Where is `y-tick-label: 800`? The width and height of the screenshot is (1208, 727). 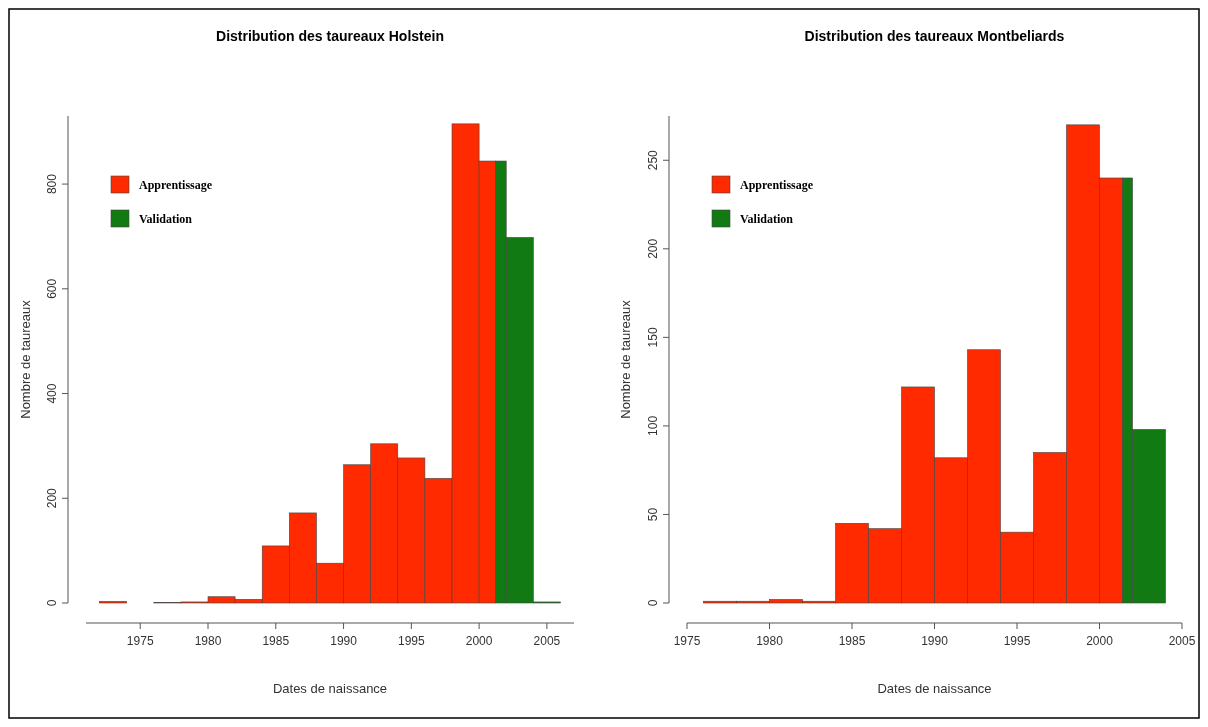 y-tick-label: 800 is located at coordinates (52, 184).